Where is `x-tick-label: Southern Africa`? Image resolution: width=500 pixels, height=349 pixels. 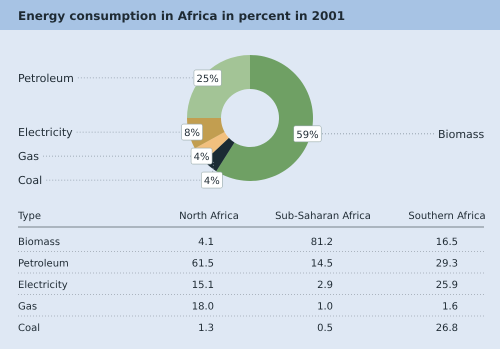
x-tick-label: Southern Africa is located at coordinates (447, 216).